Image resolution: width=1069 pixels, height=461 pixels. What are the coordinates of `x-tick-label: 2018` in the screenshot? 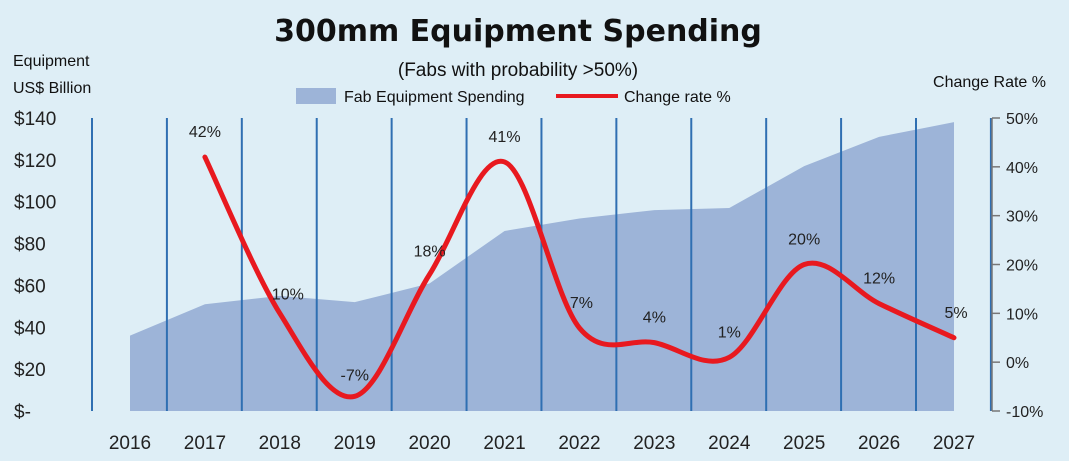 It's located at (280, 443).